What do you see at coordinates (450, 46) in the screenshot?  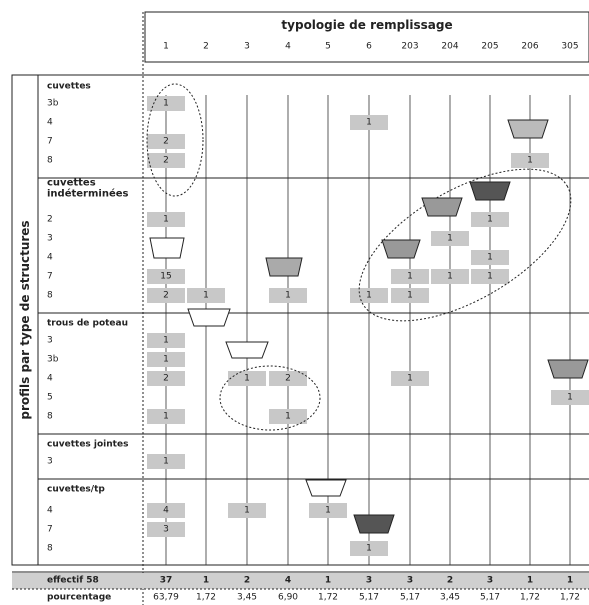 I see `column-label: 204` at bounding box center [450, 46].